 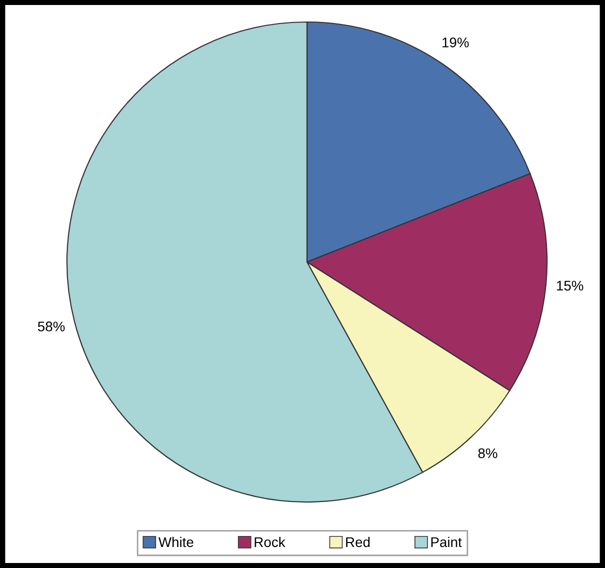 I want to click on legend-label: Rock, so click(x=270, y=542).